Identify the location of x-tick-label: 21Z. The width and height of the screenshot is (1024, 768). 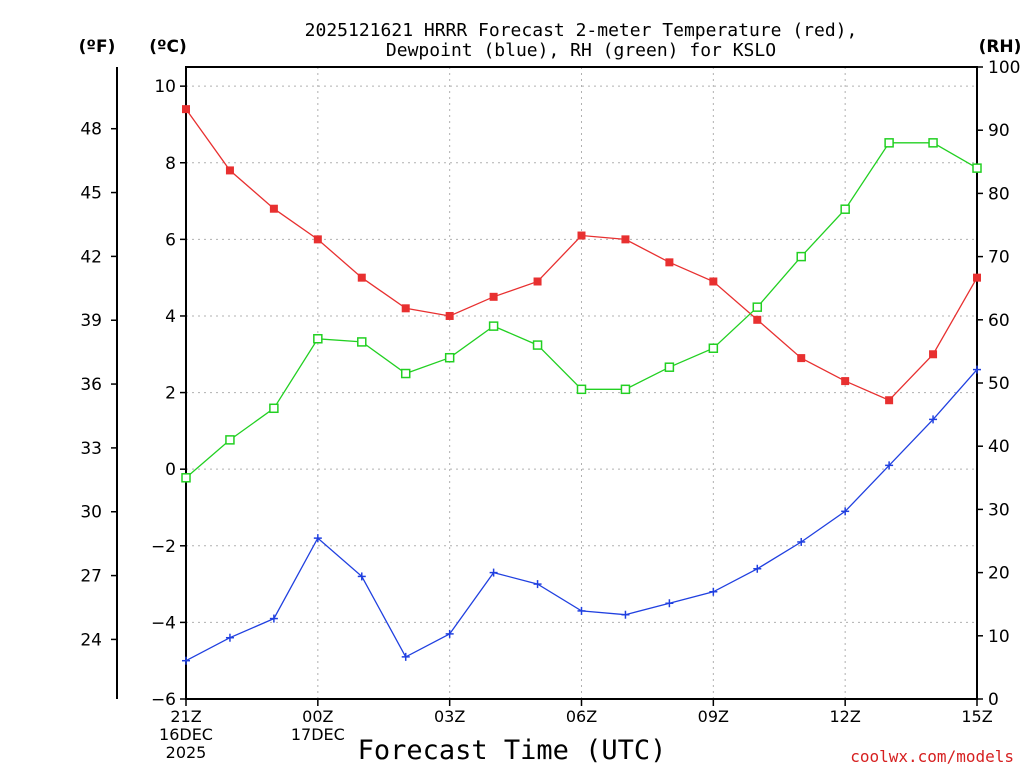
(185, 716).